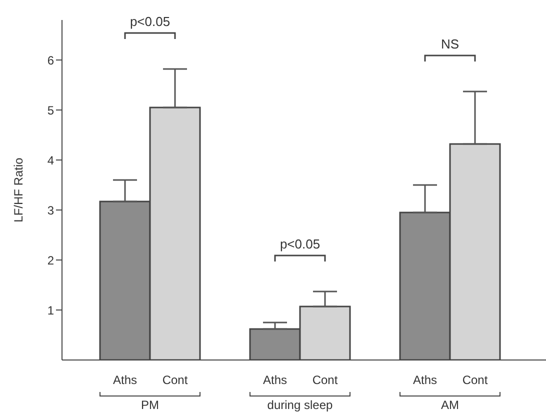  I want to click on series-label: Cont, so click(175, 380).